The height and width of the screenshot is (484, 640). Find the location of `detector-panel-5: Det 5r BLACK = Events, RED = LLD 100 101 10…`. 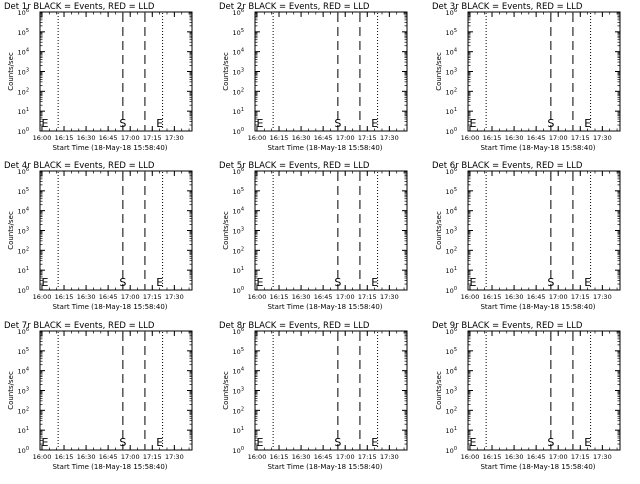

detector-panel-5: Det 5r BLACK = Events, RED = LLD 100 101 10… is located at coordinates (313, 236).